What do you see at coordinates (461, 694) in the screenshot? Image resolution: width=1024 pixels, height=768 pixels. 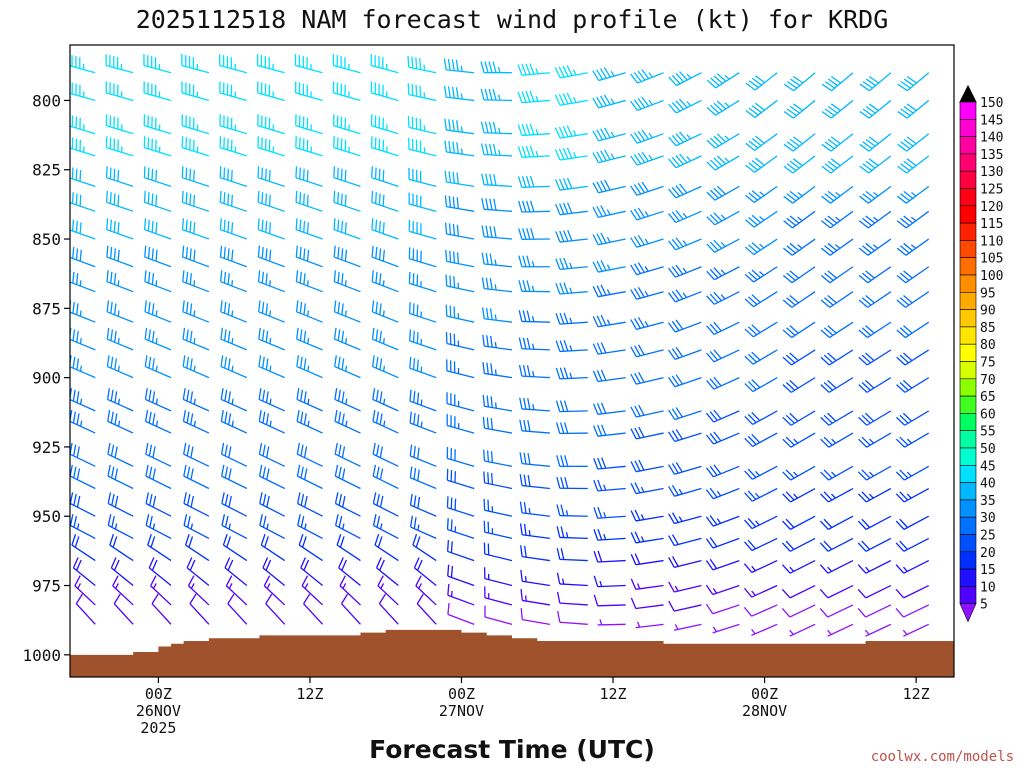 I see `x-tick-label: 00Z` at bounding box center [461, 694].